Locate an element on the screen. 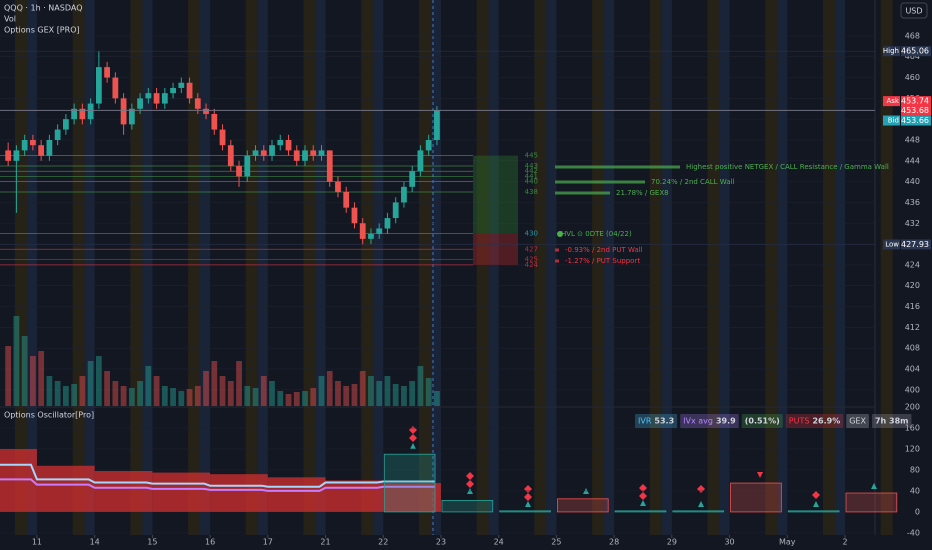 The height and width of the screenshot is (550, 932). info-box: (0.51%) is located at coordinates (762, 421).